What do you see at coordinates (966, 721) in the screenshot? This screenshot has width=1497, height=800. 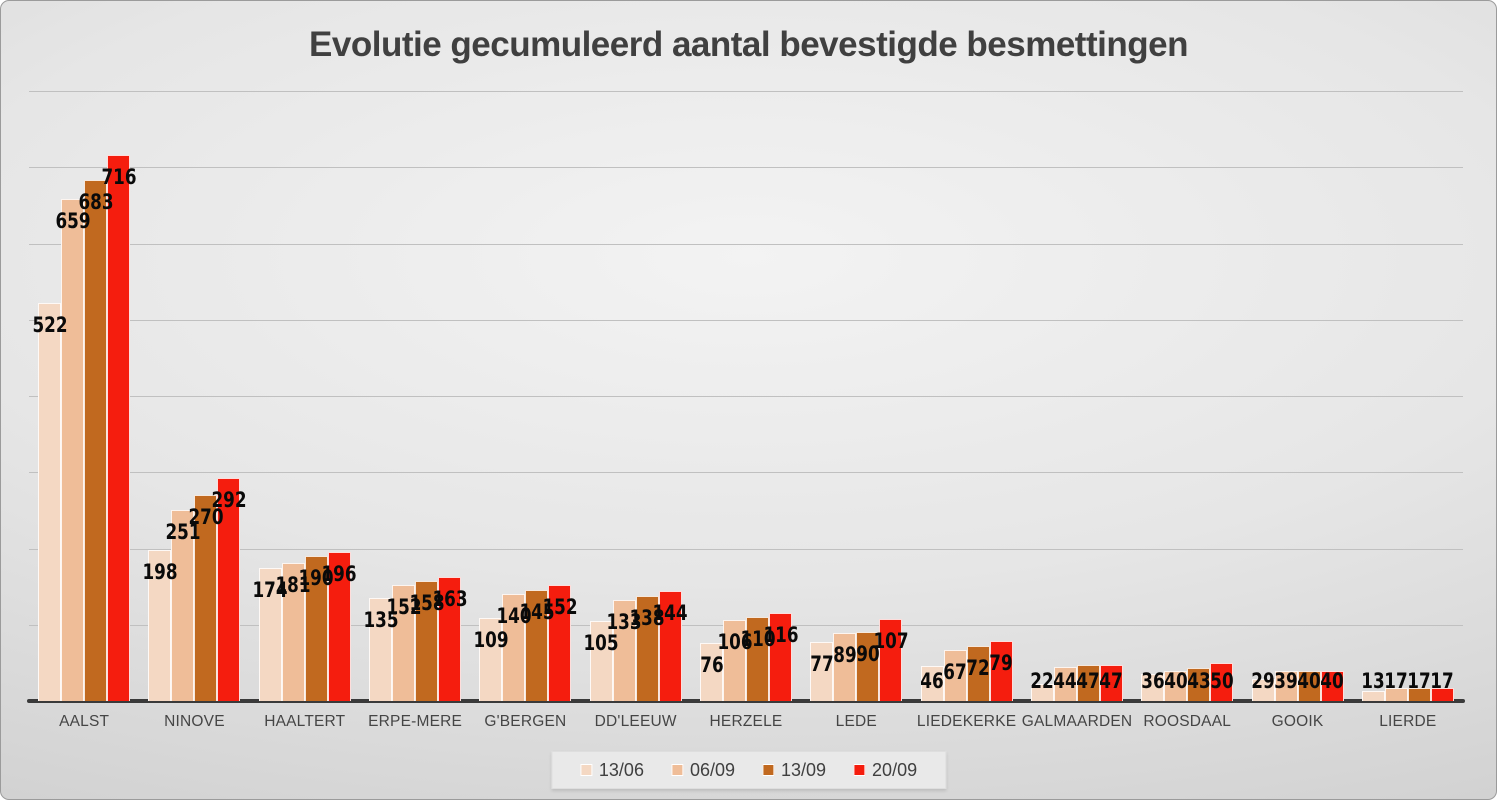 I see `category-label: LIEDEKERKE` at bounding box center [966, 721].